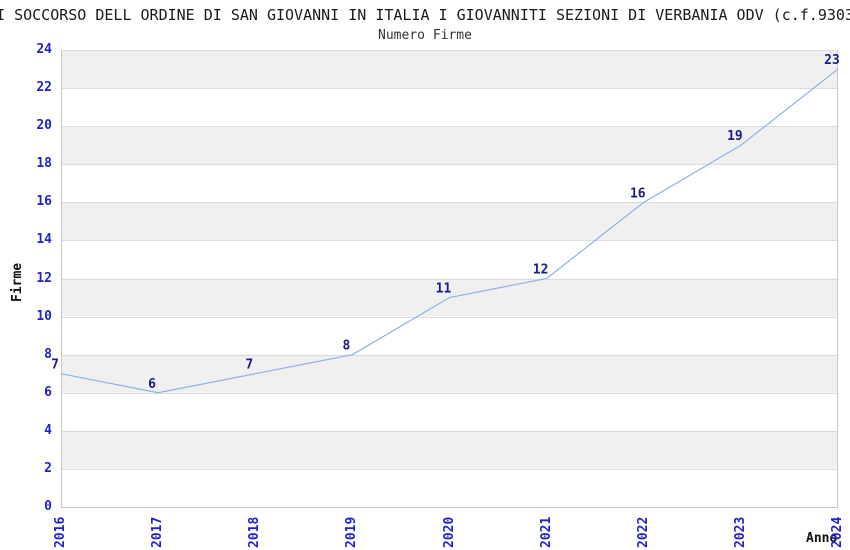  What do you see at coordinates (425, 35) in the screenshot?
I see `chart-subtitle: Numero Firme` at bounding box center [425, 35].